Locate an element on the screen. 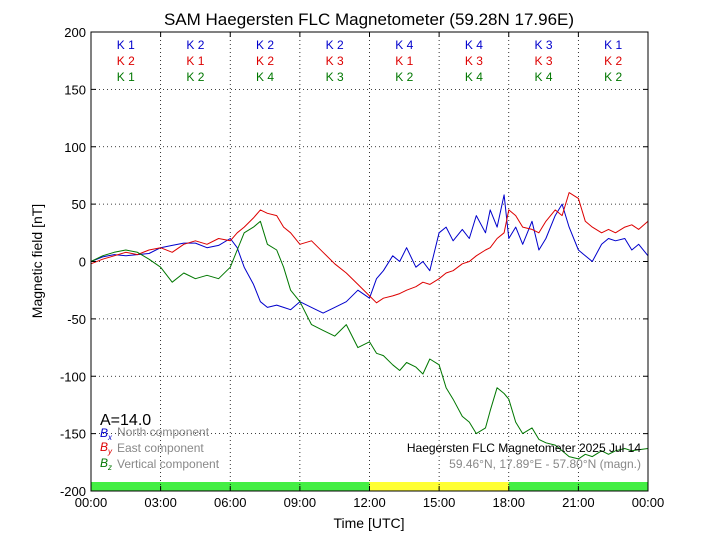 This screenshot has width=720, height=540. y-tick-label-1: -150 is located at coordinates (73, 434).